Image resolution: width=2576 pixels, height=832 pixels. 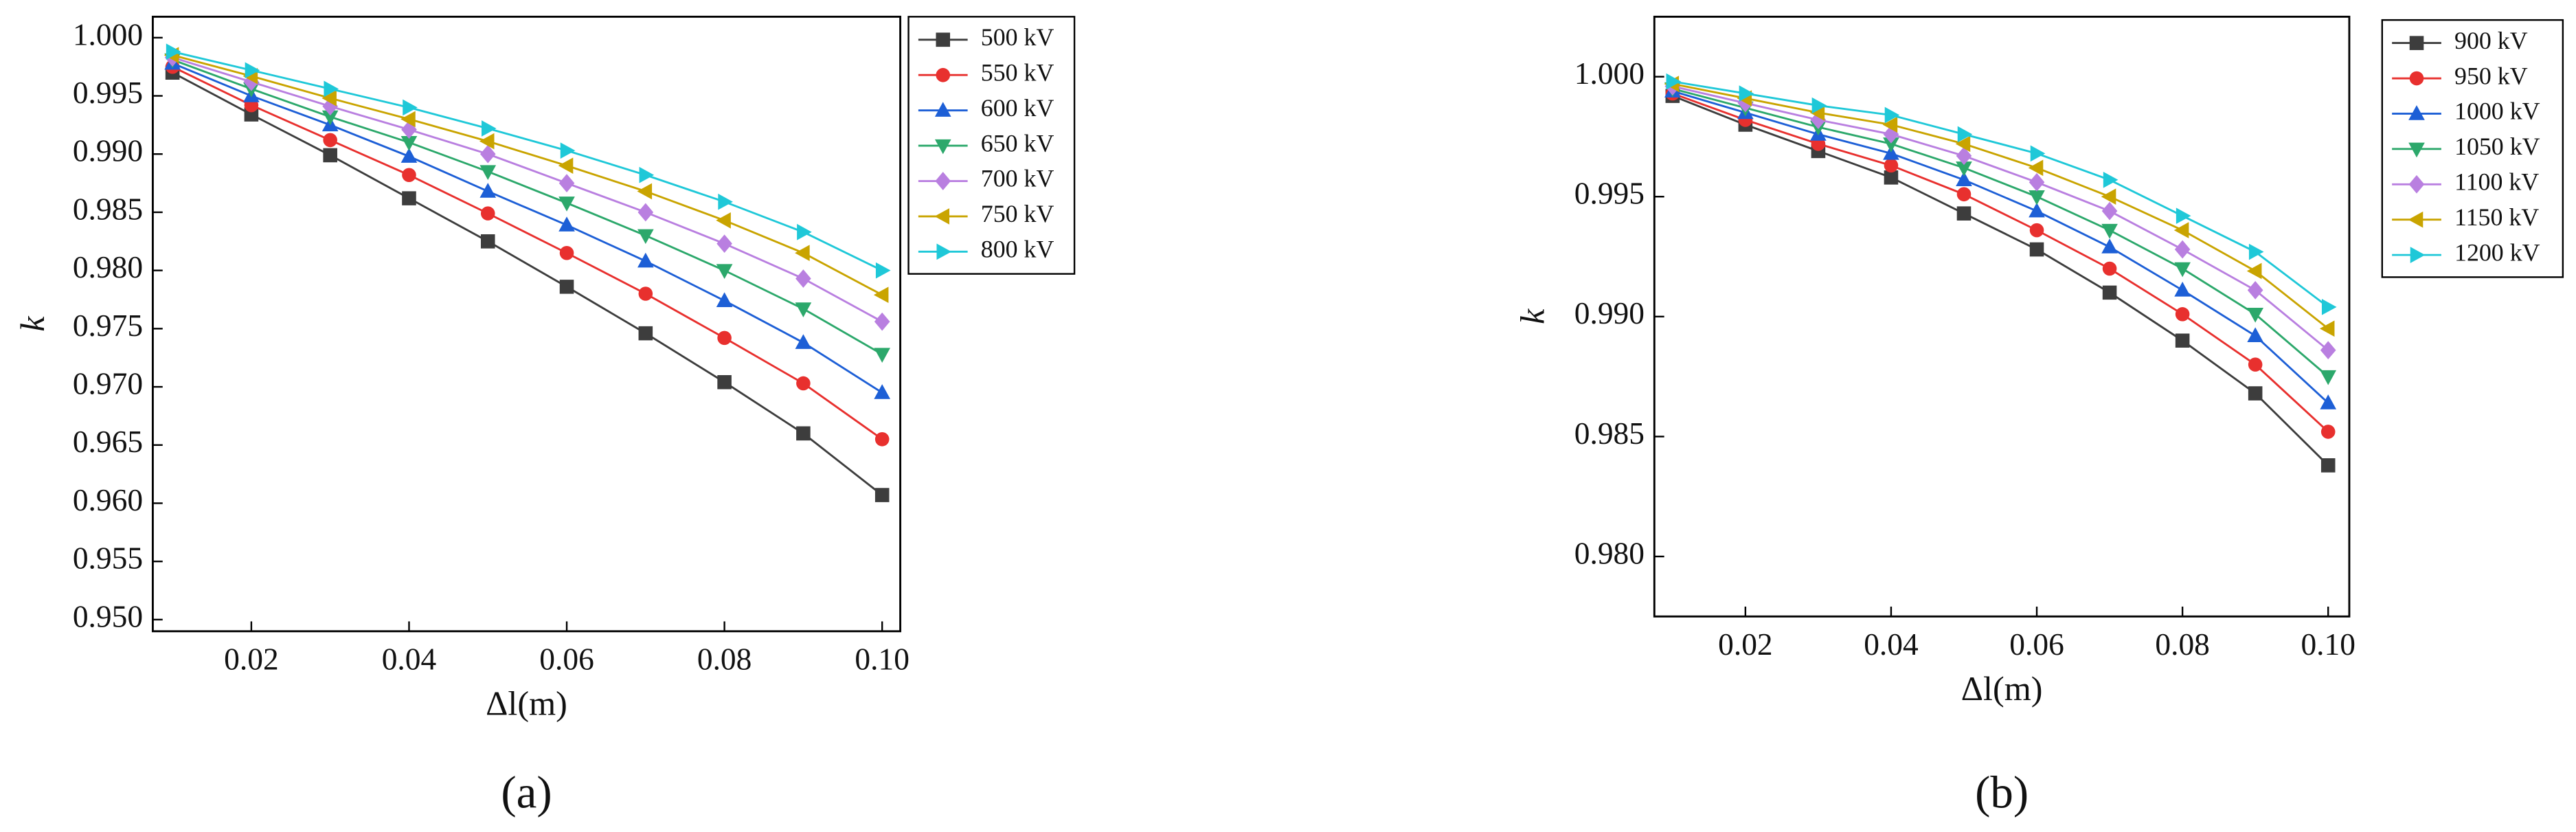 What do you see at coordinates (108, 326) in the screenshot?
I see `y-tick-label: 0.975` at bounding box center [108, 326].